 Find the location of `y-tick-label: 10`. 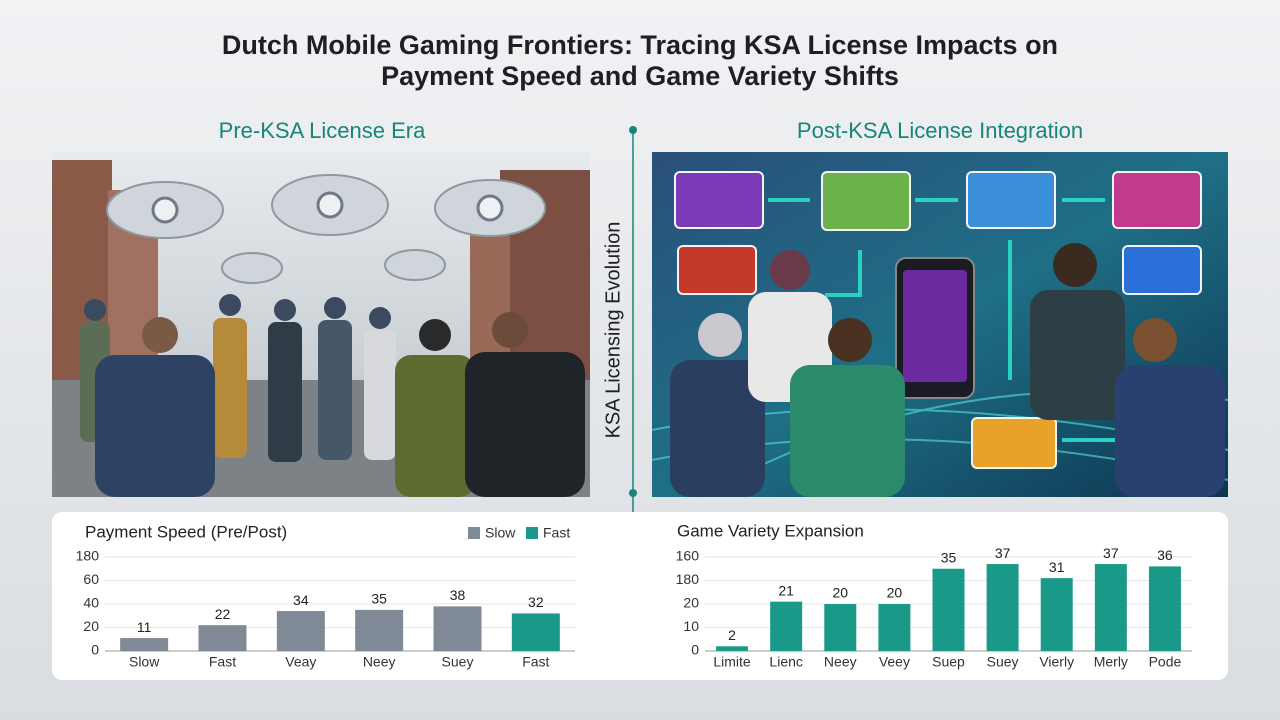

y-tick-label: 10 is located at coordinates (691, 626).